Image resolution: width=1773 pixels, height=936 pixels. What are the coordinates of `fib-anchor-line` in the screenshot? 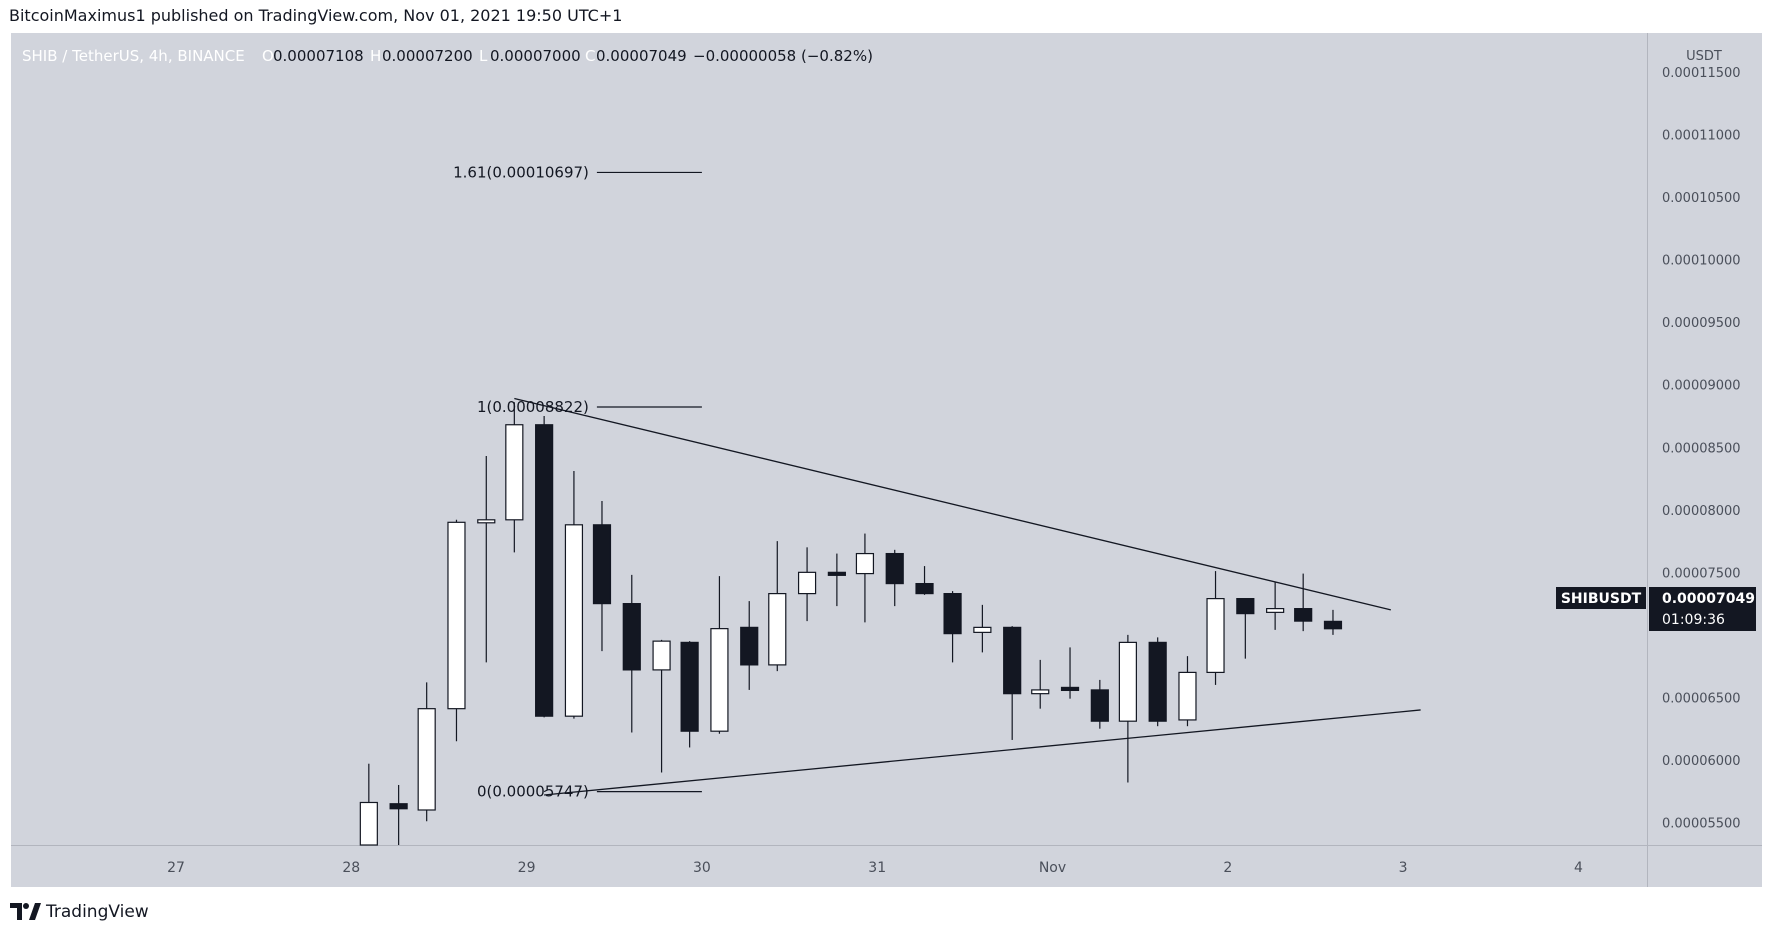 It's located at (546, 791).